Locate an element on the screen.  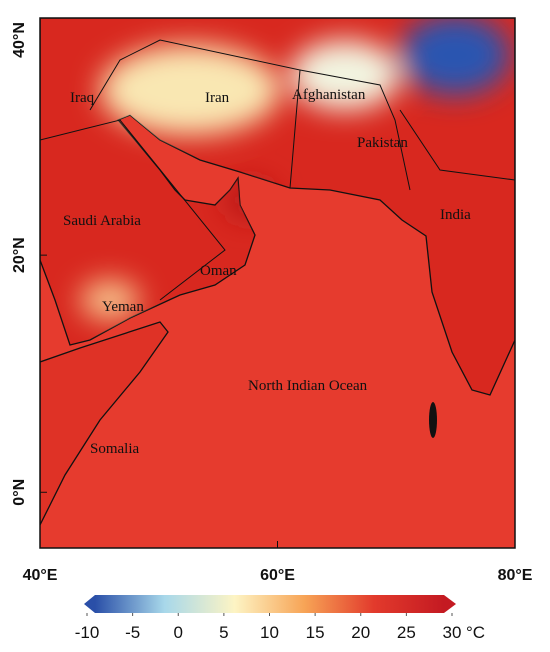
colorbar-tick-label: 10 is located at coordinates (269, 632).